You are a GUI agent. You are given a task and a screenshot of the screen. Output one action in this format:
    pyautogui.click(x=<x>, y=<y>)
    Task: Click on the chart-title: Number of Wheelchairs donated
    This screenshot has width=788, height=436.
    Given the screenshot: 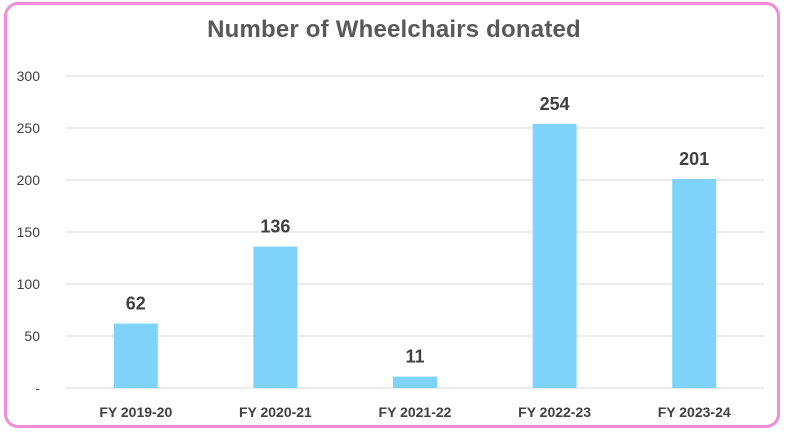 What is the action you would take?
    pyautogui.click(x=394, y=29)
    